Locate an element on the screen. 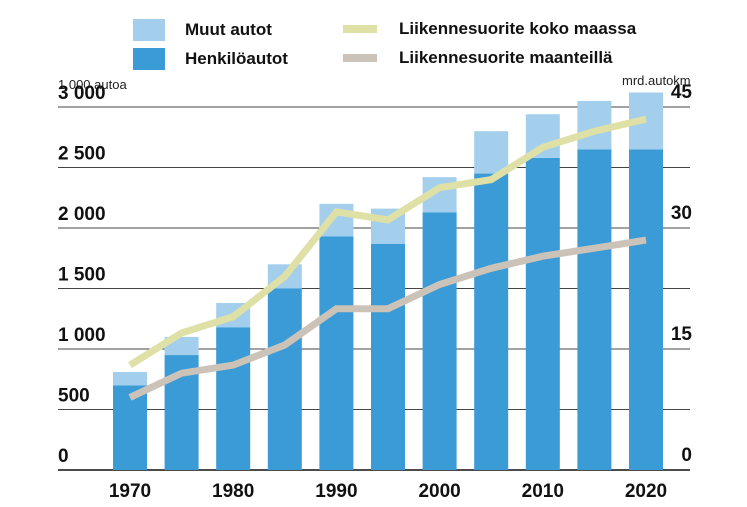  legend-liikennesuorite-koko-maassa: Liikennesuorite koko maassa is located at coordinates (489, 29).